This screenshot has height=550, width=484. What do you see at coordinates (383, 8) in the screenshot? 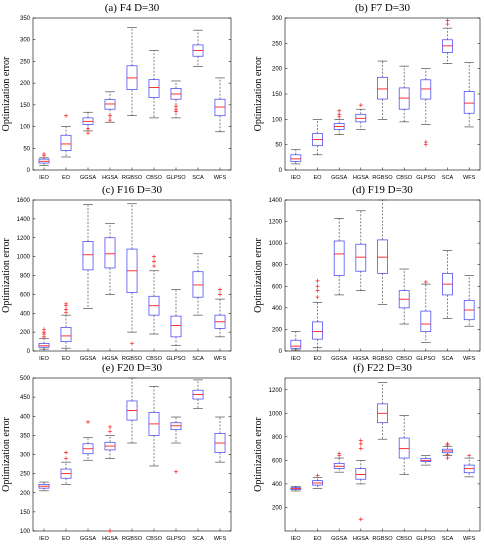
I see `chart-title: (b) F7 D=30` at bounding box center [383, 8].